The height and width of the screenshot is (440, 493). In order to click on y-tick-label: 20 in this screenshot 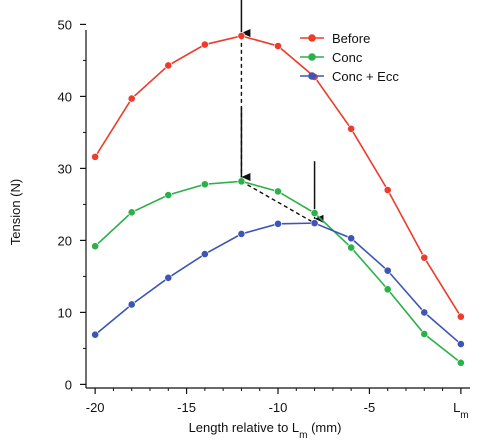, I will do `click(65, 240)`.